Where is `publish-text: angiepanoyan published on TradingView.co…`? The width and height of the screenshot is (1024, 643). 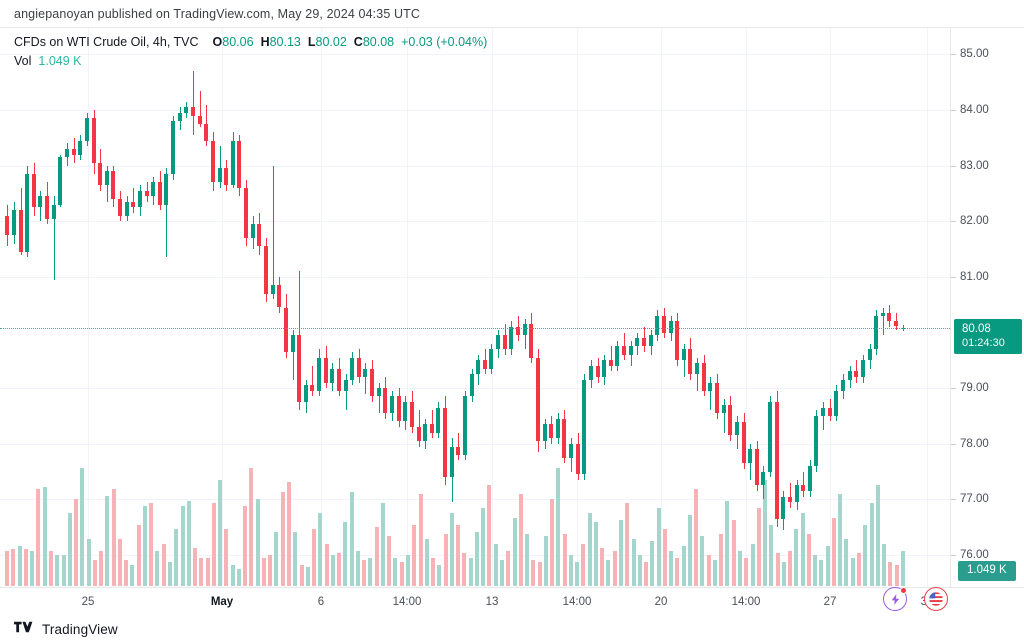
publish-text: angiepanoyan published on TradingView.co… is located at coordinates (217, 13).